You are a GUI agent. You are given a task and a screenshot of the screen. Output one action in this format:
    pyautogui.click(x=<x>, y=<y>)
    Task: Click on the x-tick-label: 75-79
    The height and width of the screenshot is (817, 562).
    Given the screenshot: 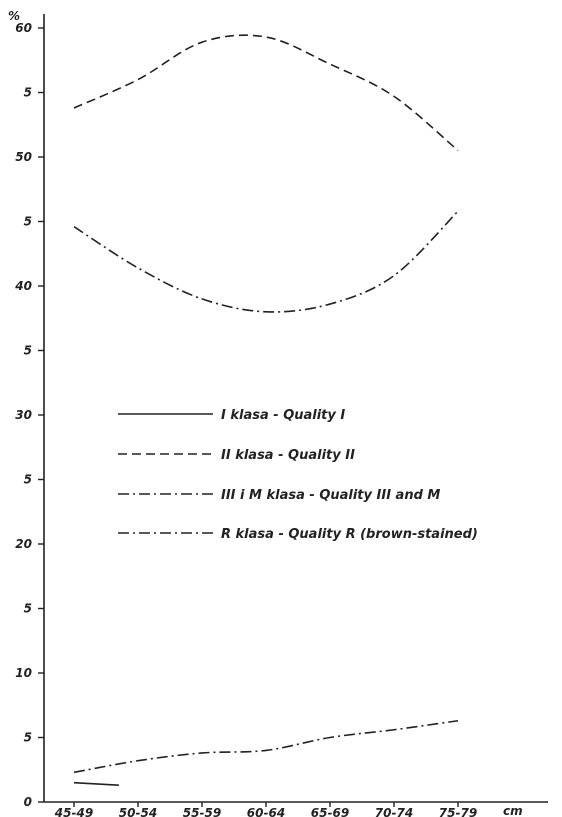 What is the action you would take?
    pyautogui.click(x=458, y=811)
    